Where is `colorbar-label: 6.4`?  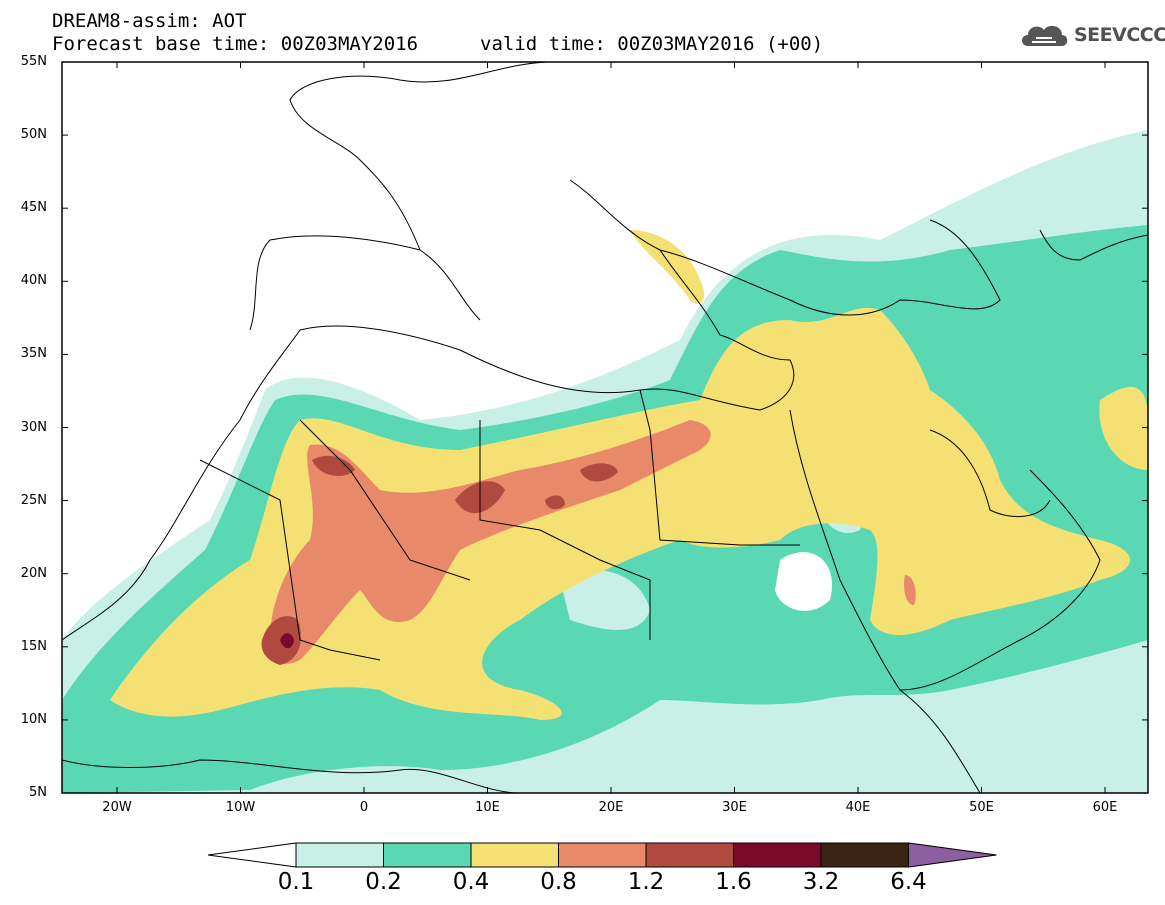 colorbar-label: 6.4 is located at coordinates (908, 882).